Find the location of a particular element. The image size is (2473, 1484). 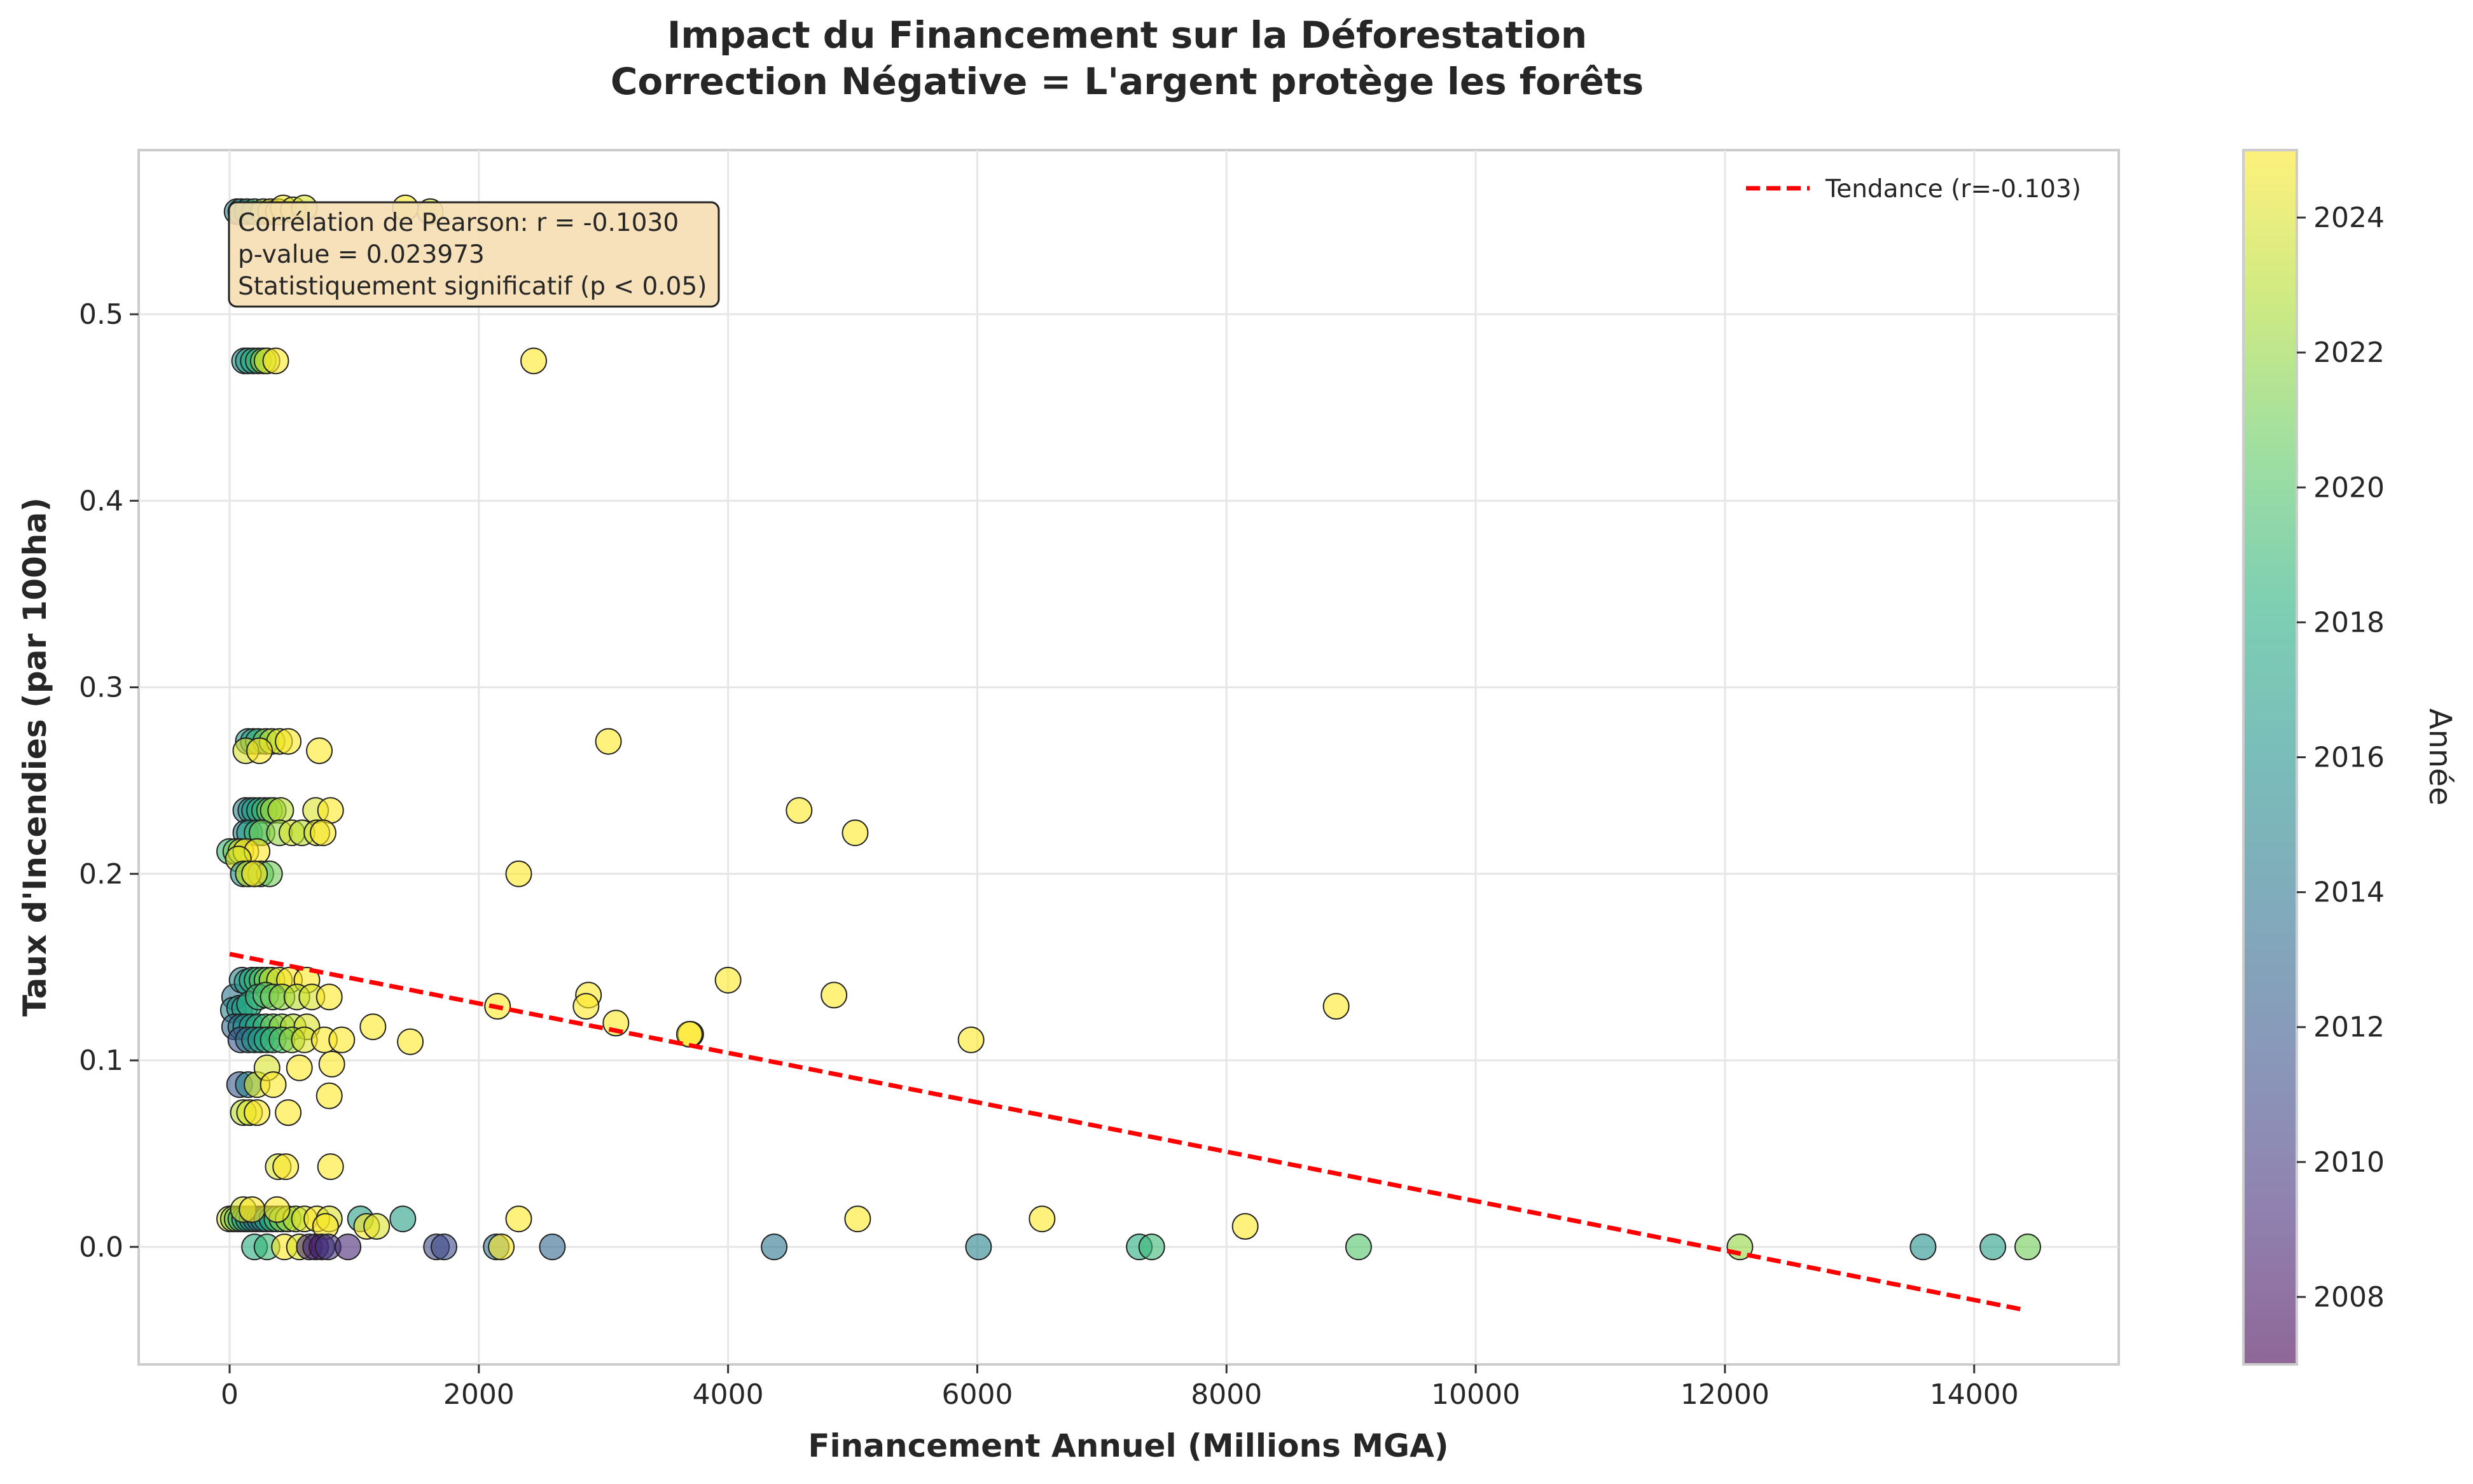

y-tick-label: 0.3 is located at coordinates (101, 688).